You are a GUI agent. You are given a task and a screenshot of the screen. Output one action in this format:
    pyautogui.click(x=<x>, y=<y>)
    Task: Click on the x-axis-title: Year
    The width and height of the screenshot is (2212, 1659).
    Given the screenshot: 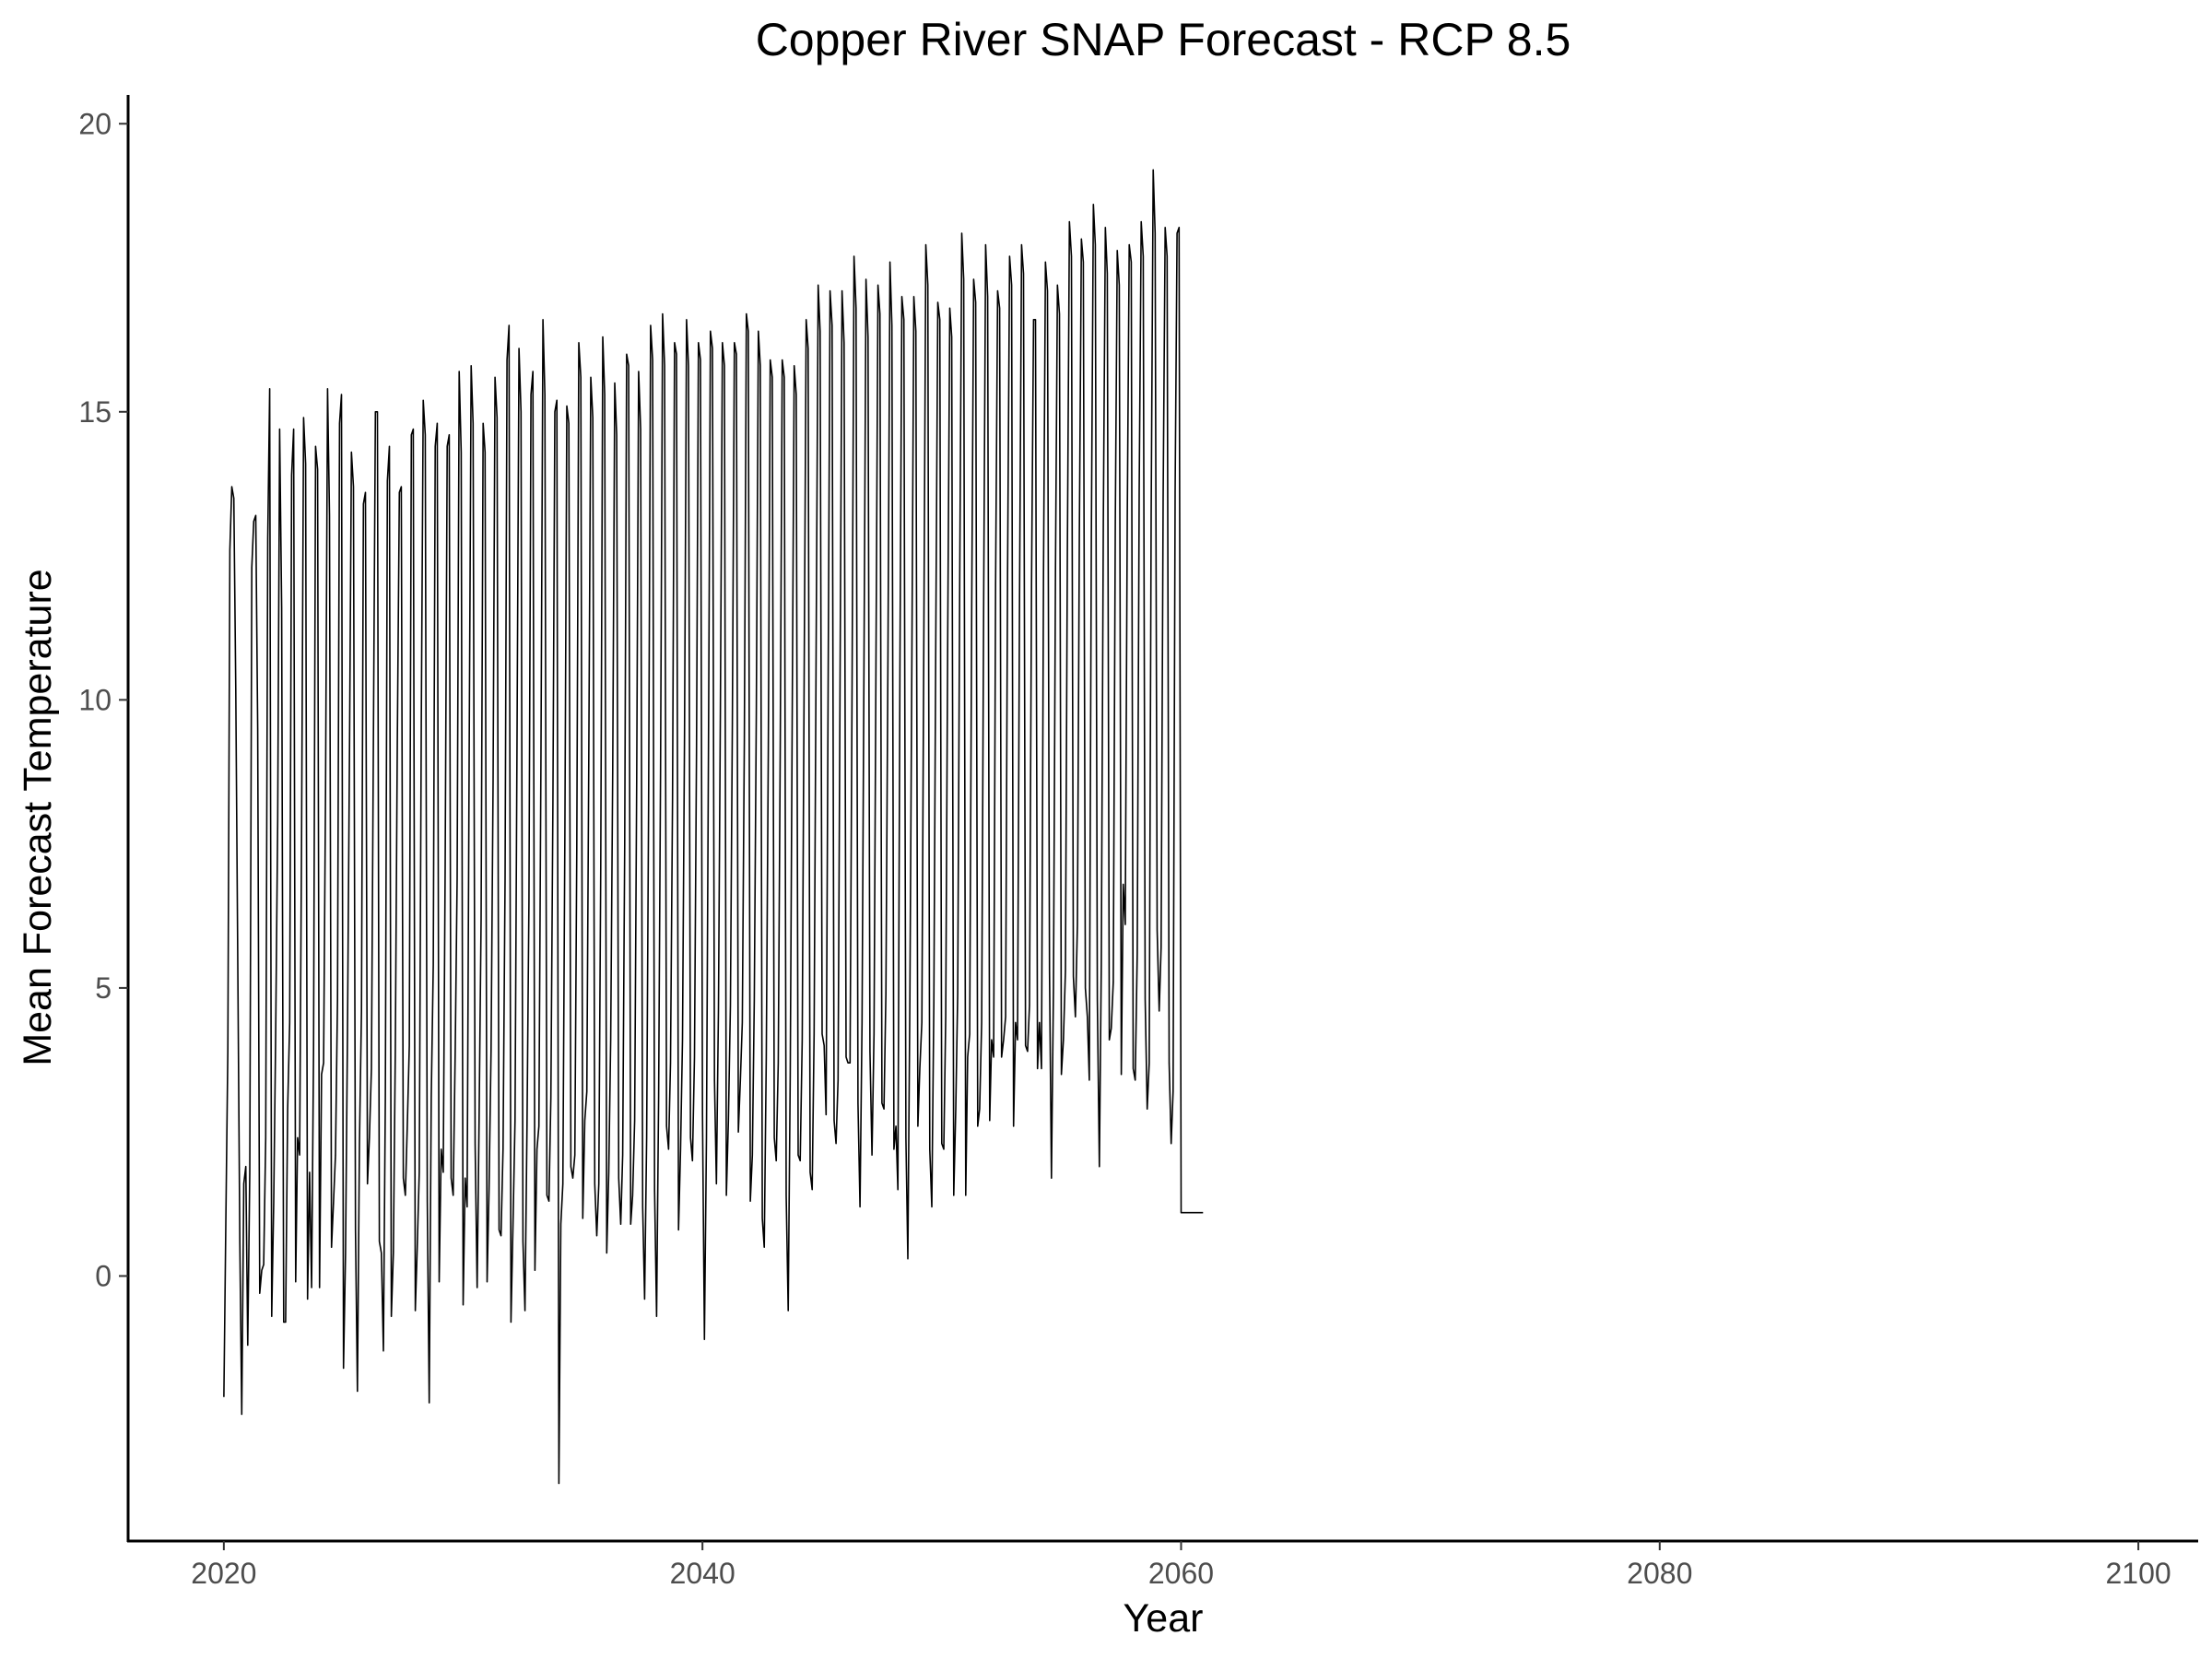 What is the action you would take?
    pyautogui.click(x=1164, y=1618)
    